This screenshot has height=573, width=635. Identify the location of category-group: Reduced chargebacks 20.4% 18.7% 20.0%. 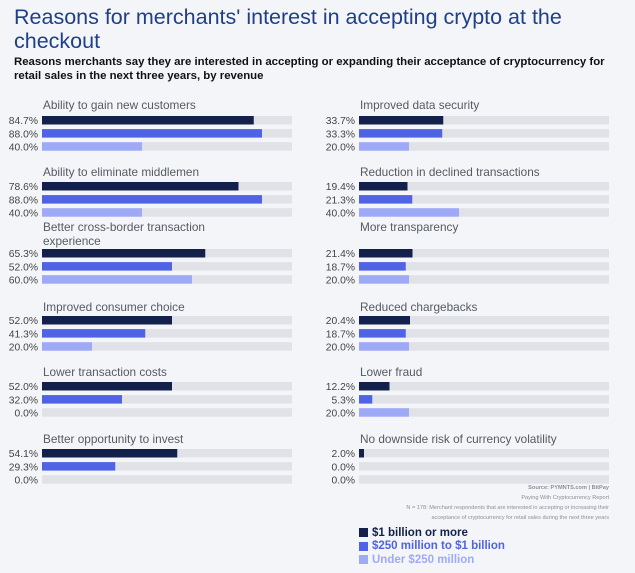
(467, 326).